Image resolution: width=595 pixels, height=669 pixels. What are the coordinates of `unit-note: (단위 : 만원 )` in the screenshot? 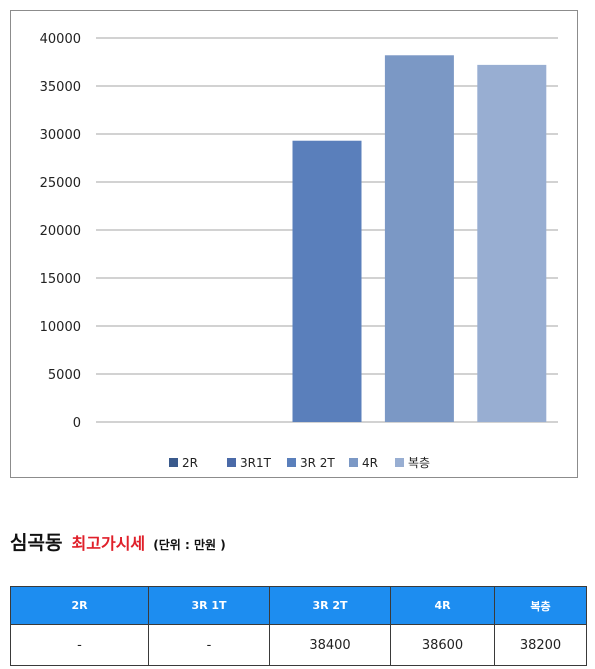 It's located at (189, 545).